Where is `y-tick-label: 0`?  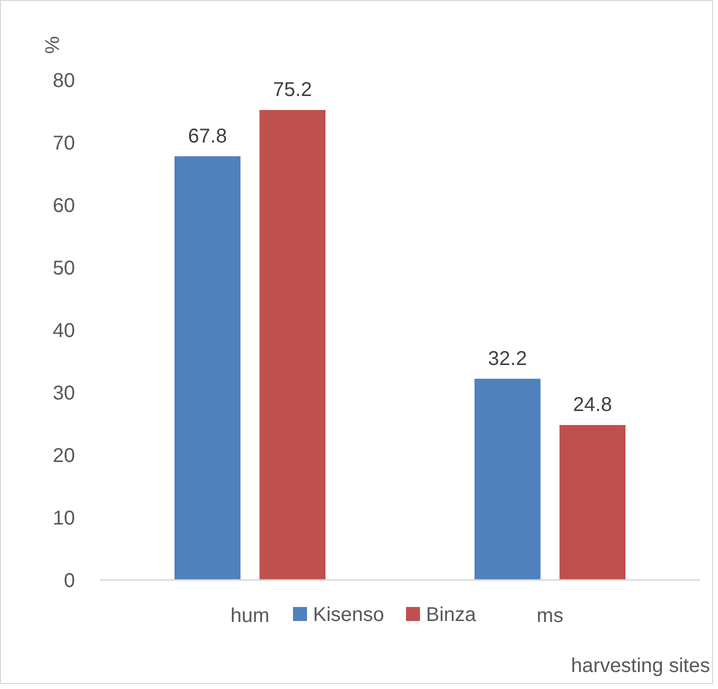 y-tick-label: 0 is located at coordinates (69, 581).